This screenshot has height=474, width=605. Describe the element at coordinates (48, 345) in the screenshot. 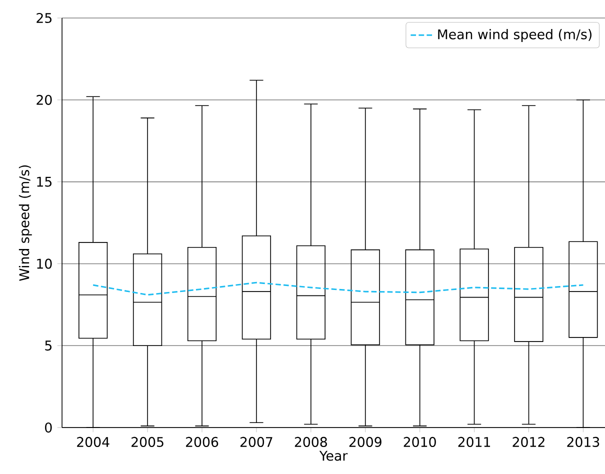

I see `y-tick-label: 5` at that location.